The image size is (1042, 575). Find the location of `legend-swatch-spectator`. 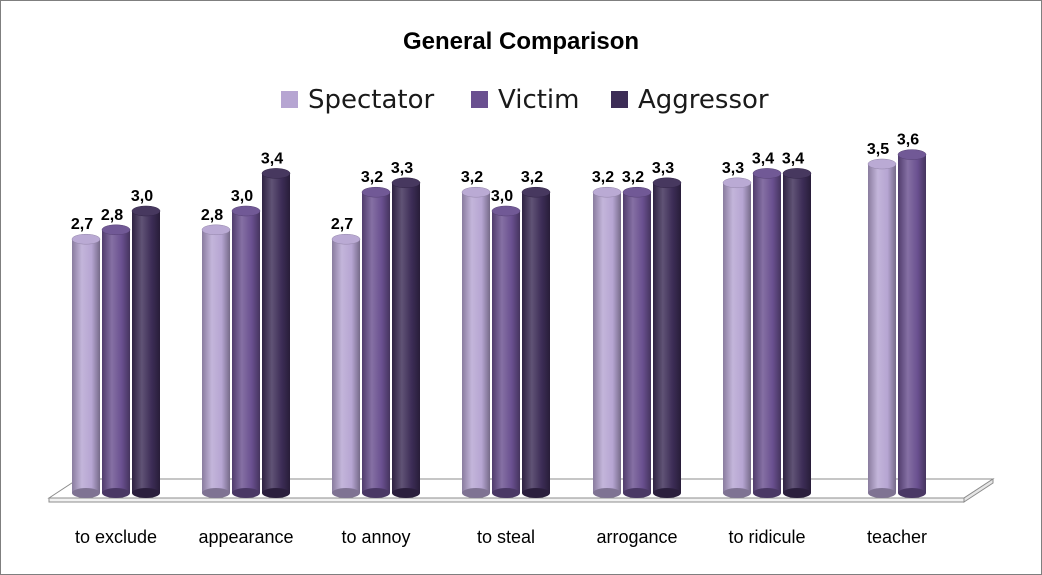

legend-swatch-spectator is located at coordinates (289, 99).